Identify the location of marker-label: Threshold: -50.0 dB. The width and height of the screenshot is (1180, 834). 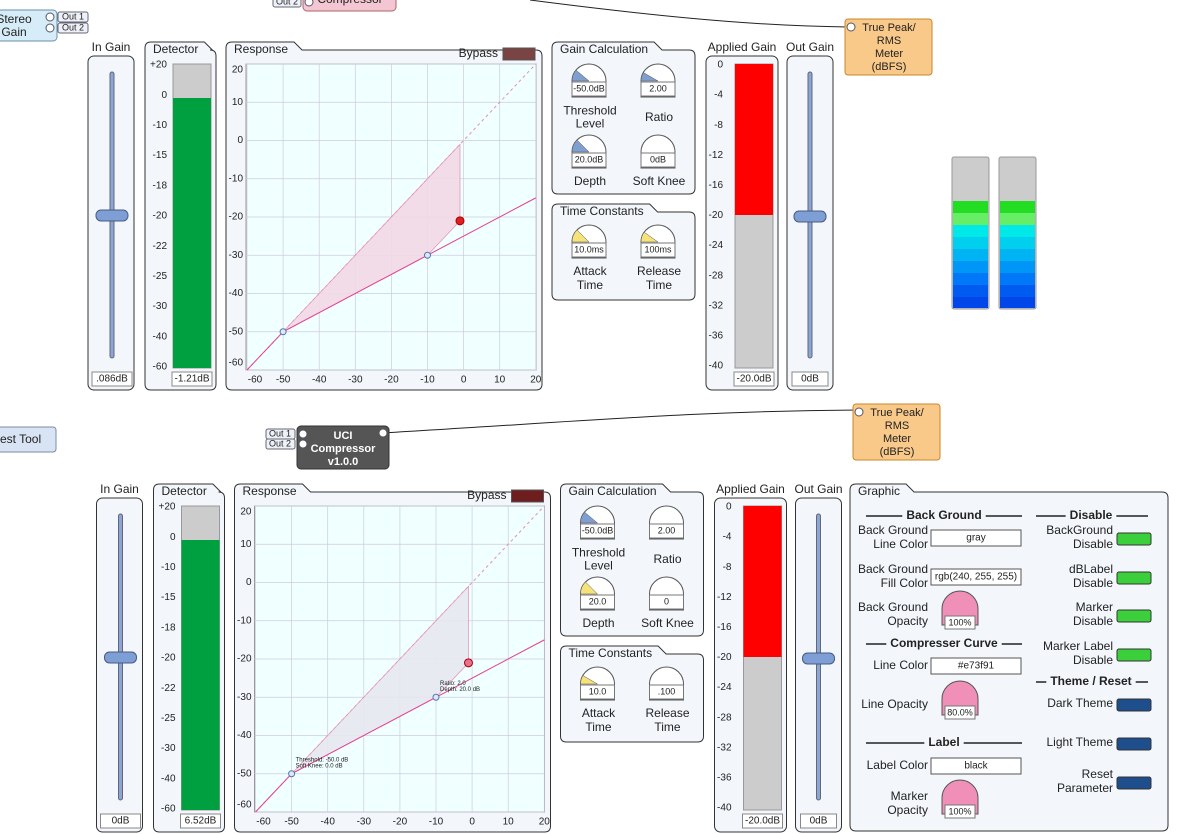
(322, 760).